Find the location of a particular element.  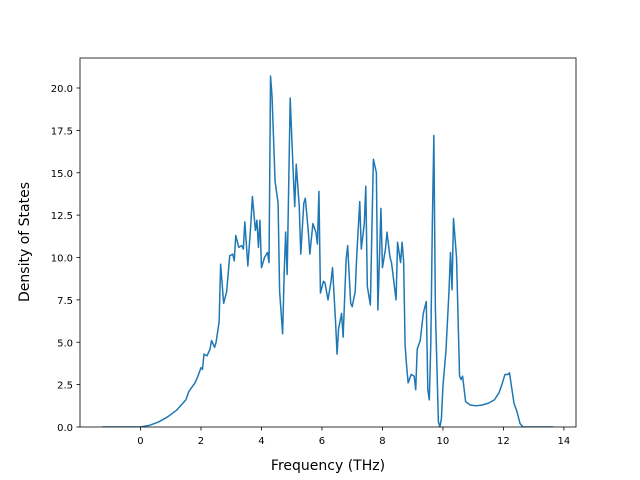

y-axis-label: Density of States is located at coordinates (25, 242).